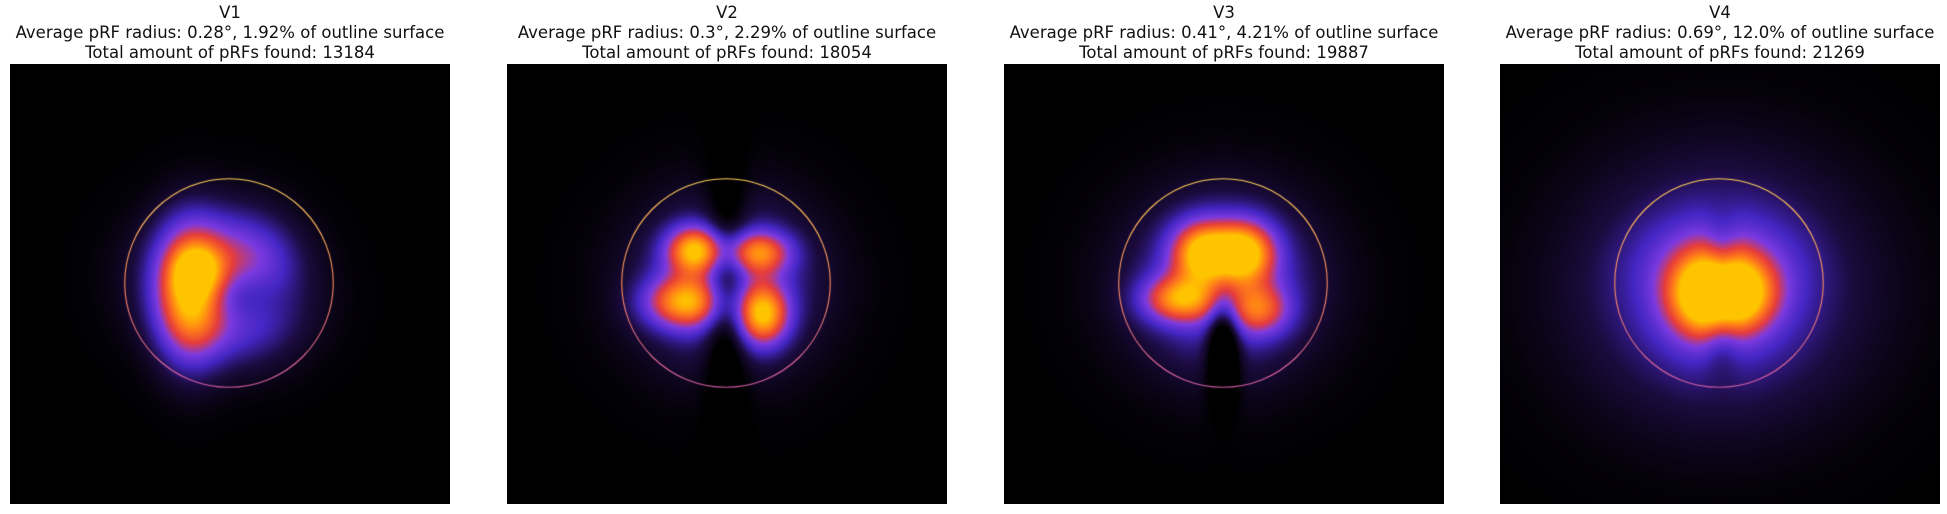 The image size is (1947, 514). Describe the element at coordinates (230, 52) in the screenshot. I see `panel-caption: Total amount of pRFs found: 13184` at that location.